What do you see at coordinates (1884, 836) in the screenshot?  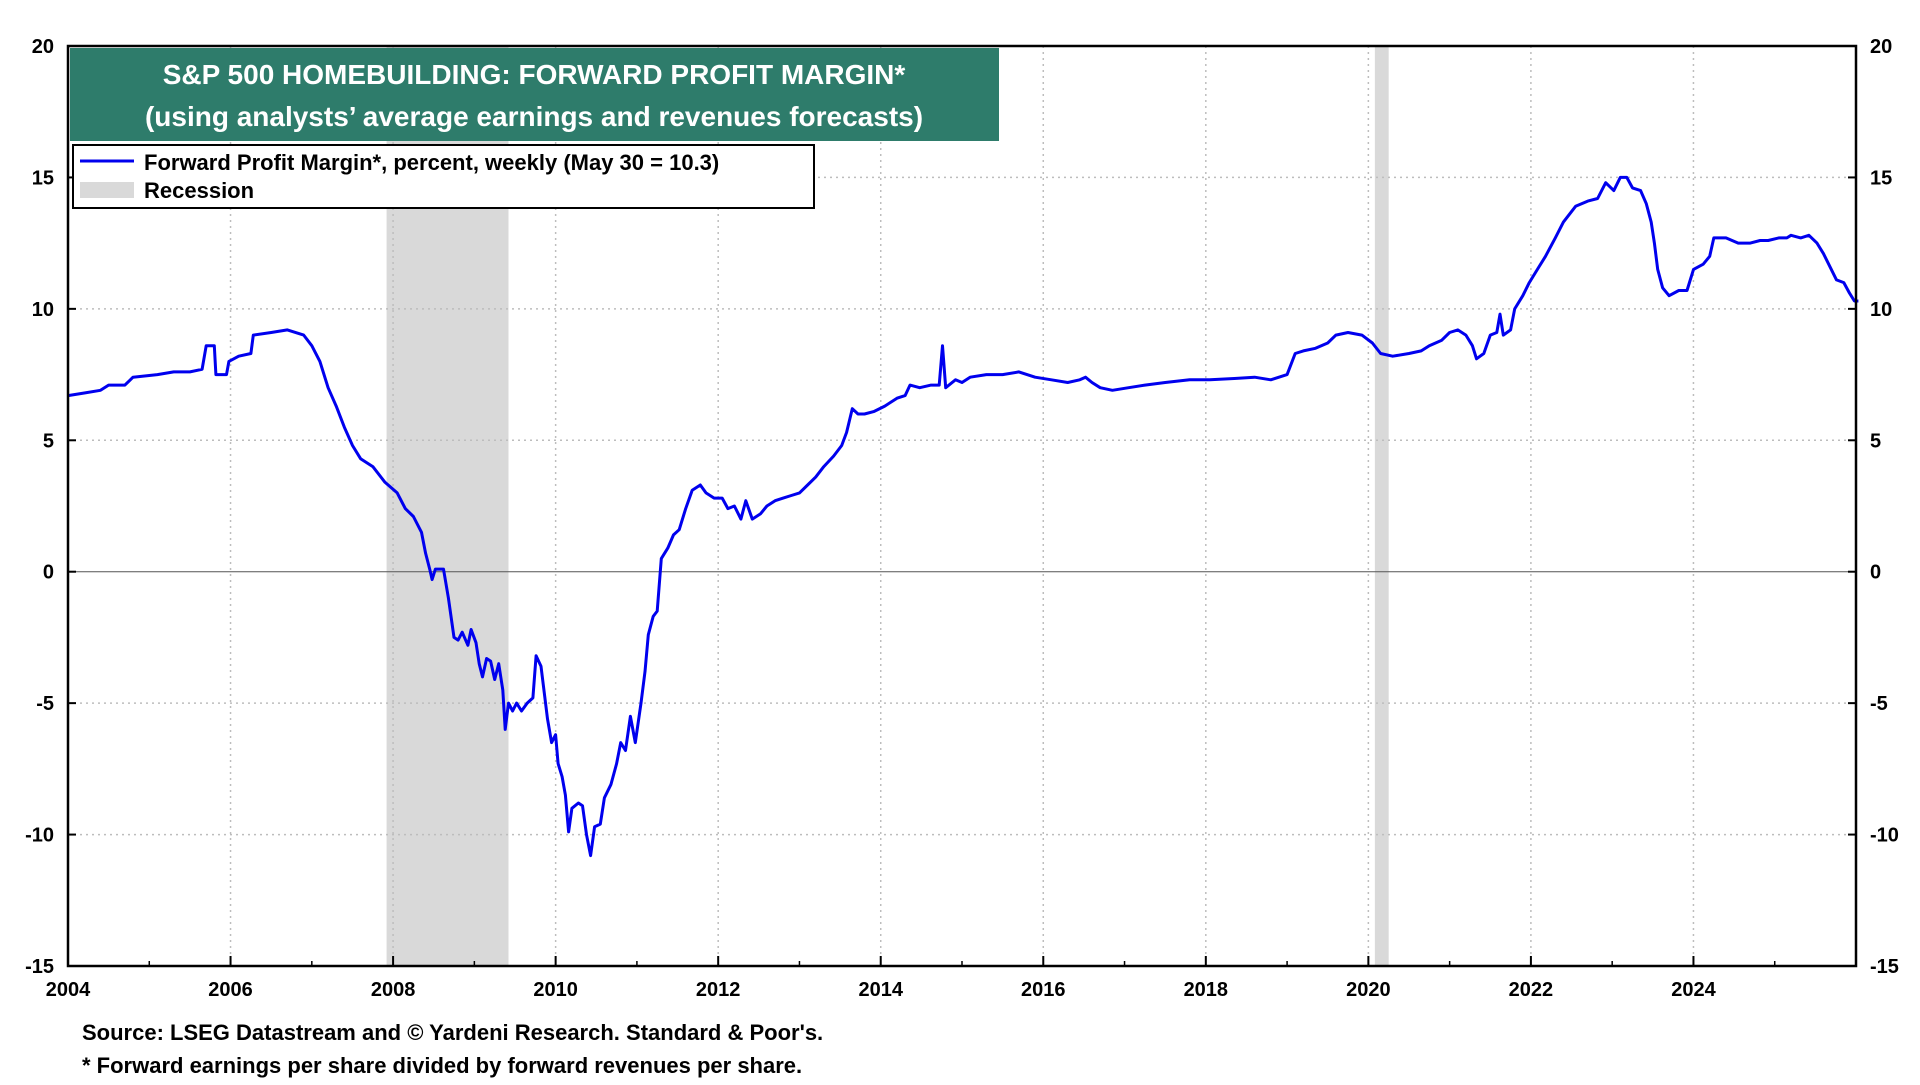 I see `y-tick-label-right: -10` at bounding box center [1884, 836].